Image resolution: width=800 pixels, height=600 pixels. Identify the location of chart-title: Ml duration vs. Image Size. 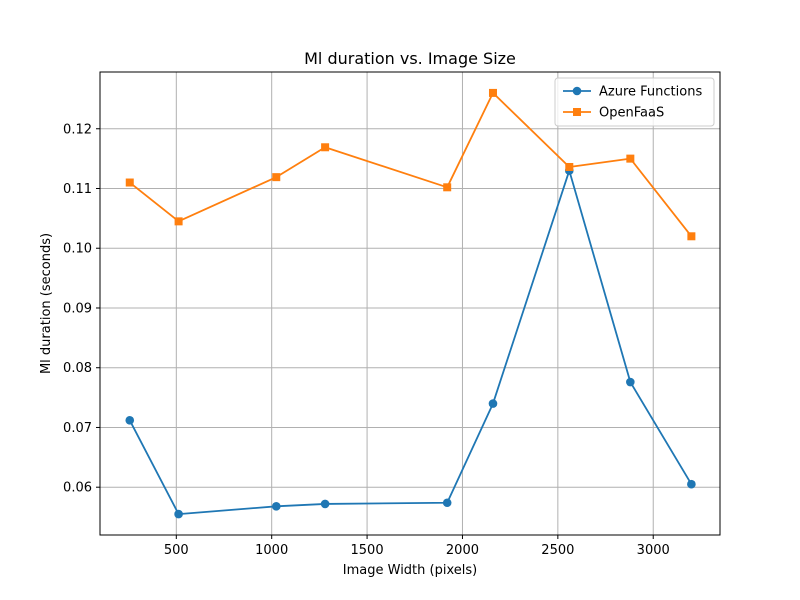
(410, 58).